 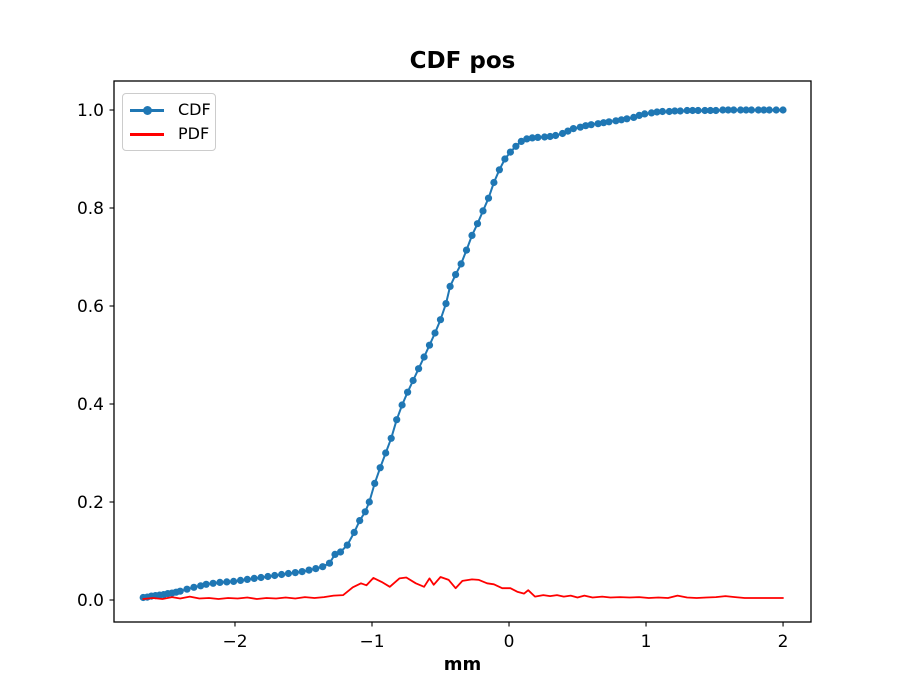 What do you see at coordinates (90, 209) in the screenshot?
I see `y-axis-tick-label: 0.8` at bounding box center [90, 209].